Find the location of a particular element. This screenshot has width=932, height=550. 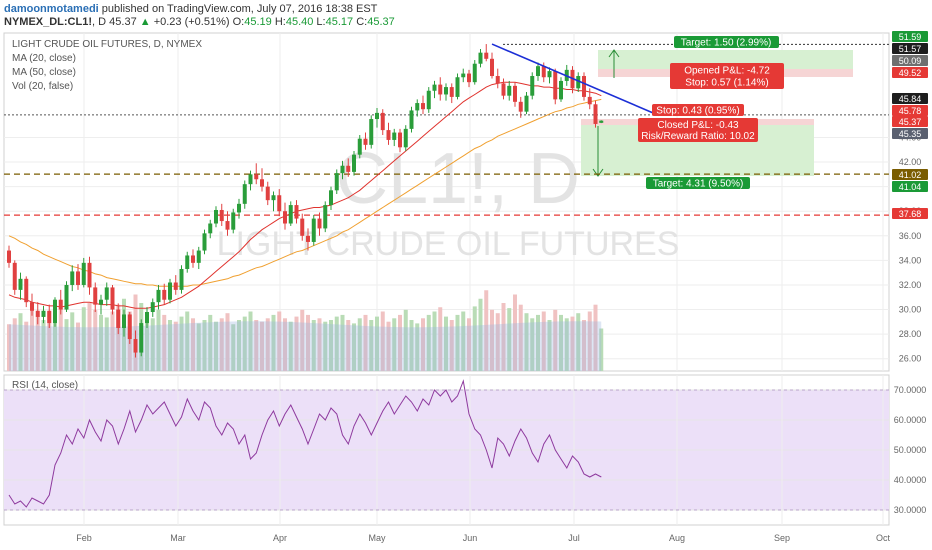

time-axis: Feb Mar Apr May Jun Jul Aug Sep Oct is located at coordinates (483, 538).